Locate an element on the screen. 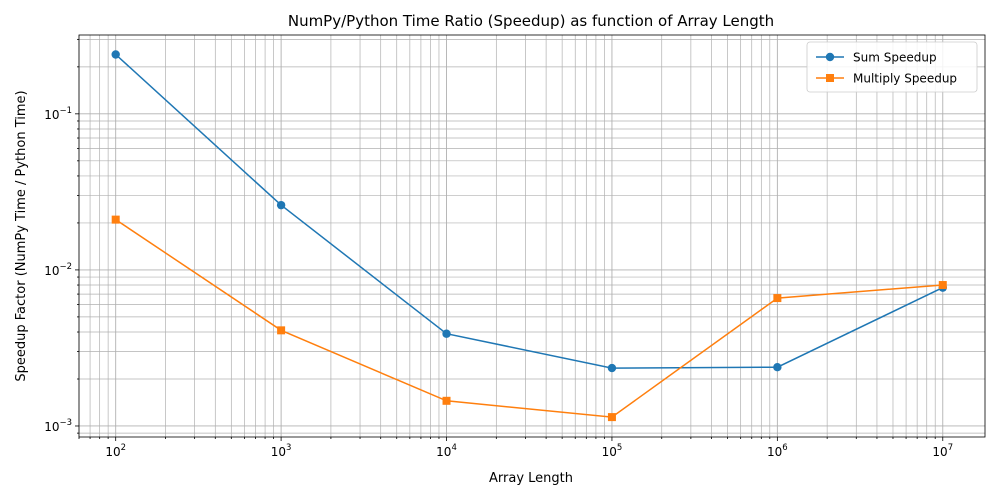 Image resolution: width=1000 pixels, height=500 pixels. x-tick-label: 10³ is located at coordinates (281, 451).